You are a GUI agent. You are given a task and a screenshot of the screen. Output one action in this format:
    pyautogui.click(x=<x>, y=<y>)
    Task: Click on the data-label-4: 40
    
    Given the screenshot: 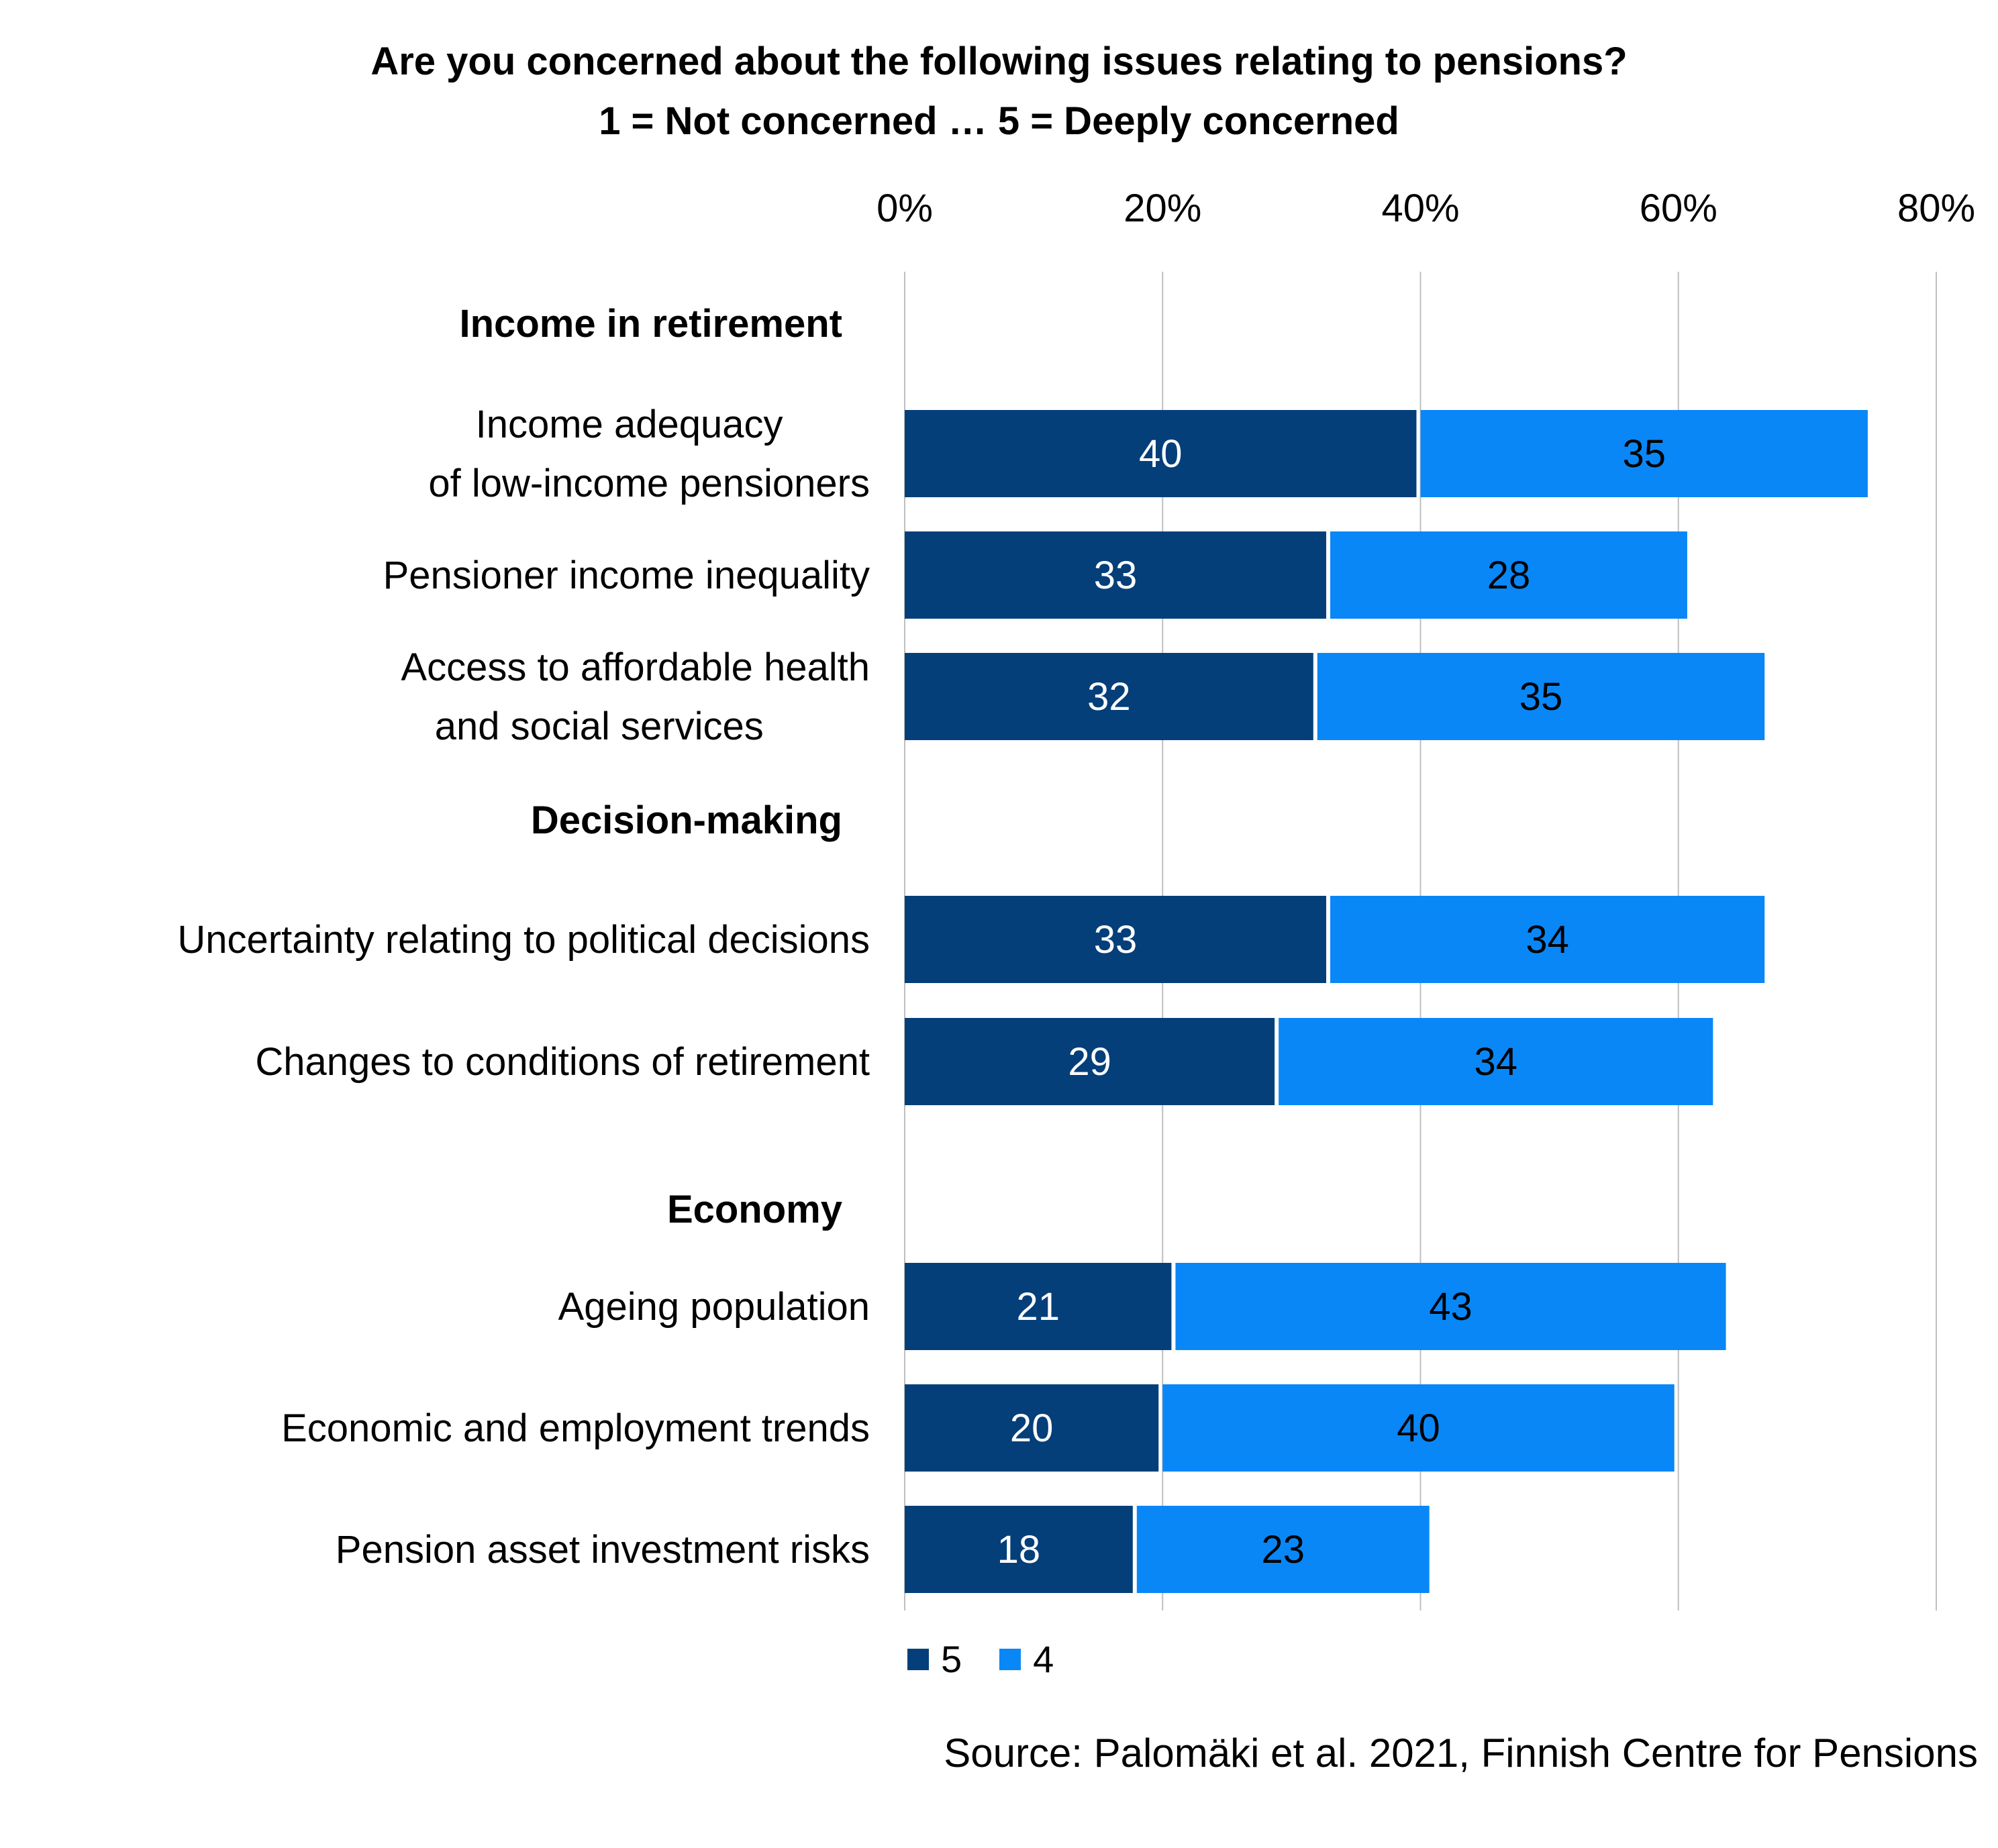 What is the action you would take?
    pyautogui.click(x=1418, y=1428)
    